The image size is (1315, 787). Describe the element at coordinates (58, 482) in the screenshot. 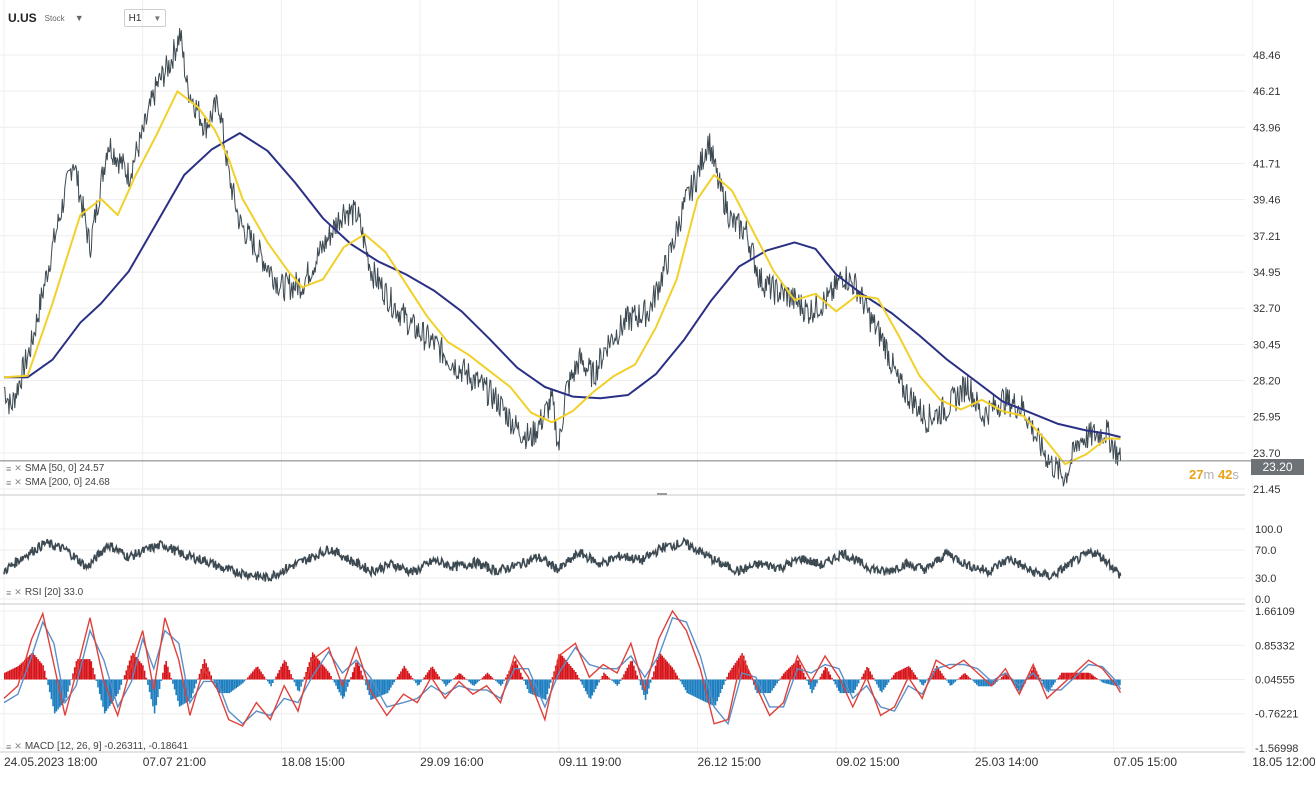

I see `sma200-legend: ≡ ✕ SMA [200, 0] 24.68` at that location.